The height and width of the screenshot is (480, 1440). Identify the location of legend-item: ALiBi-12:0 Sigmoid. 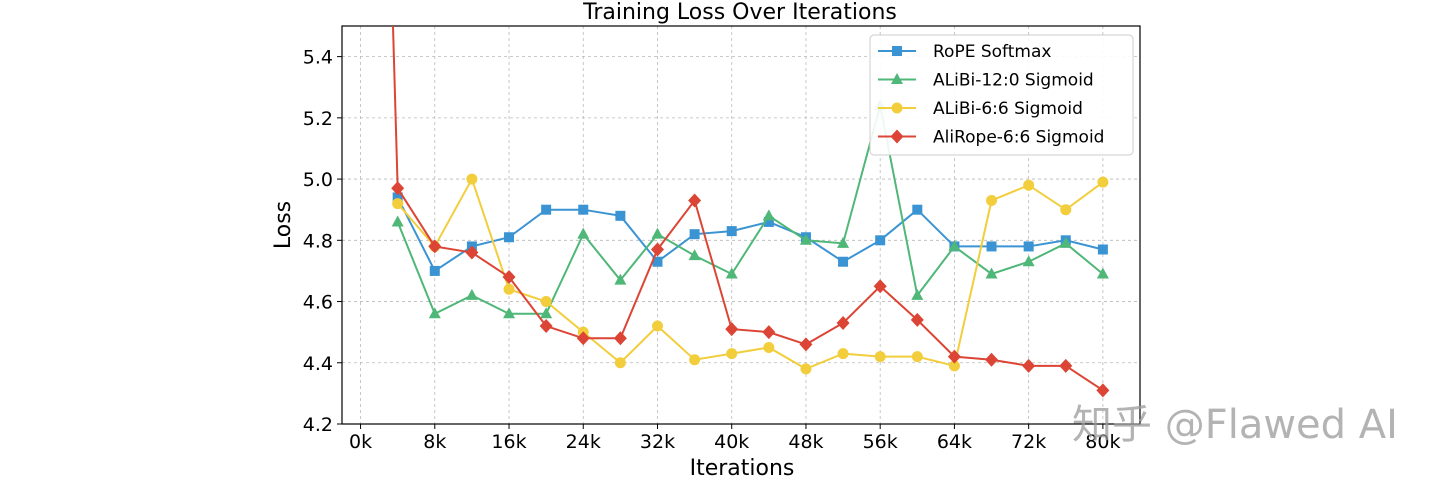
(986, 81).